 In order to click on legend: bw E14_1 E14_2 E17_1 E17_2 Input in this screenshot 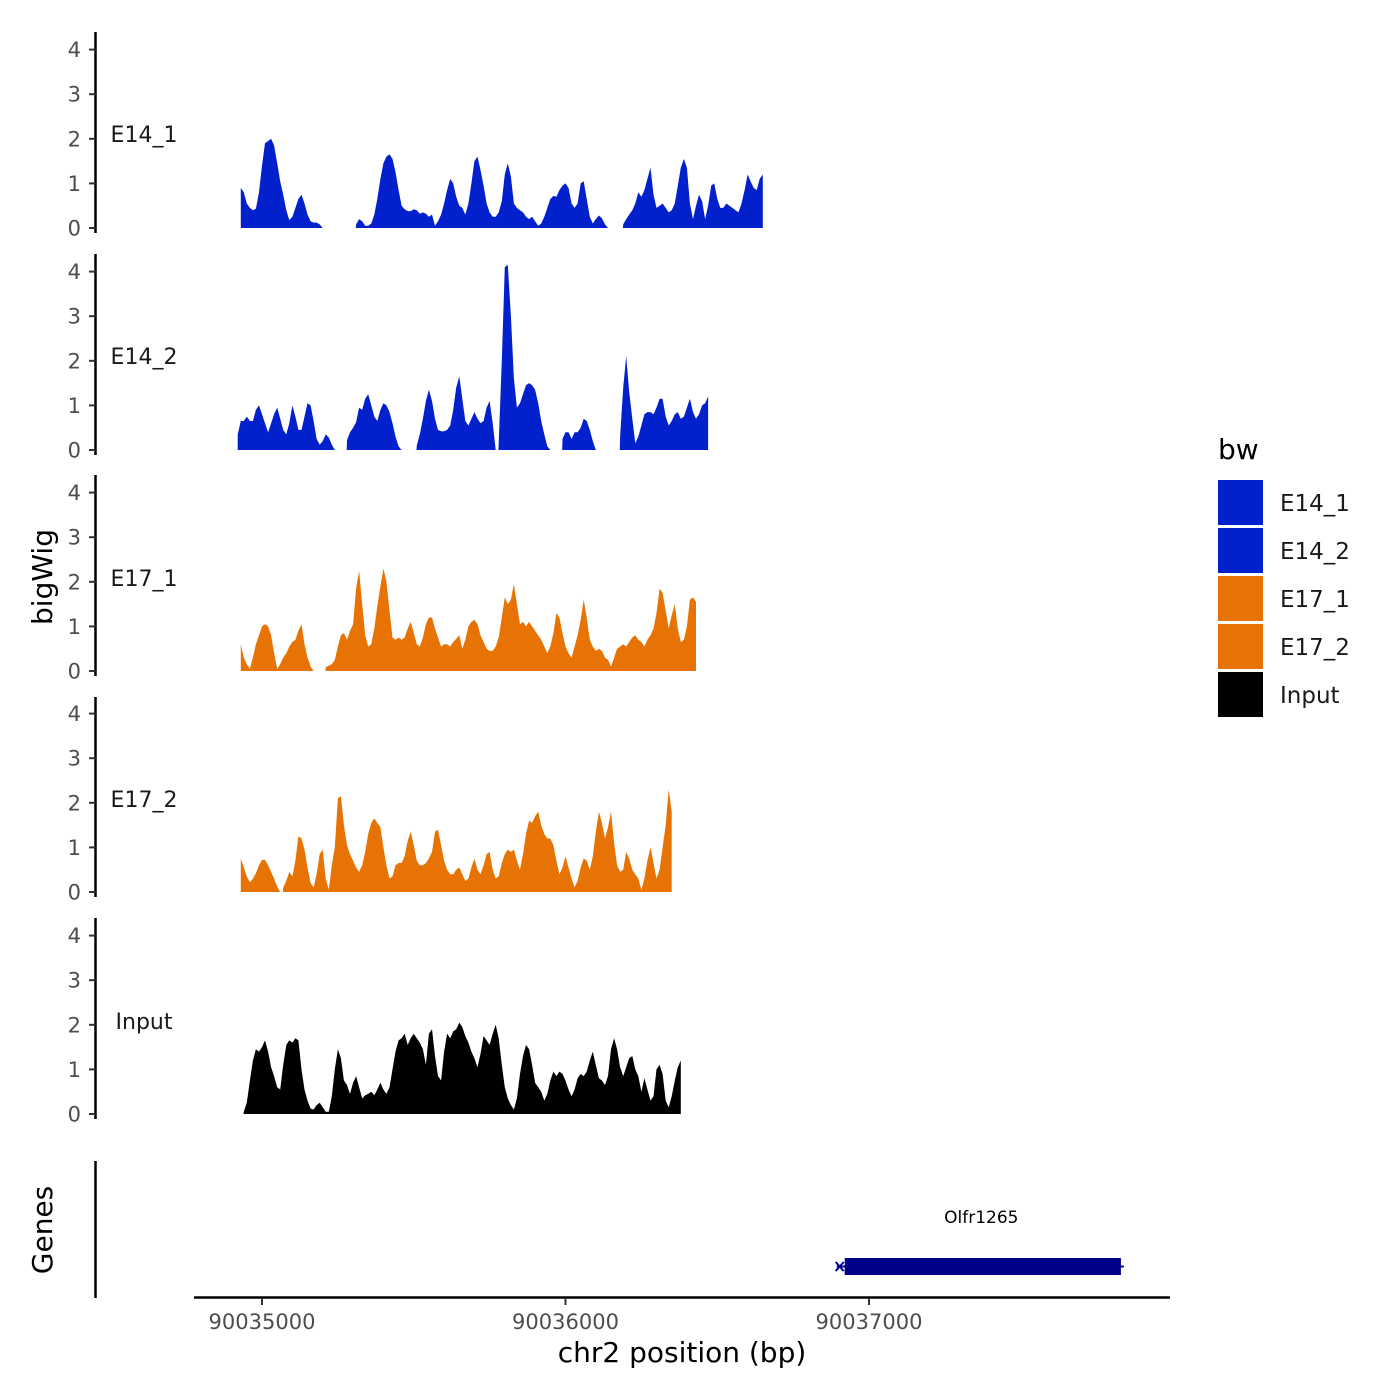, I will do `click(1284, 575)`.